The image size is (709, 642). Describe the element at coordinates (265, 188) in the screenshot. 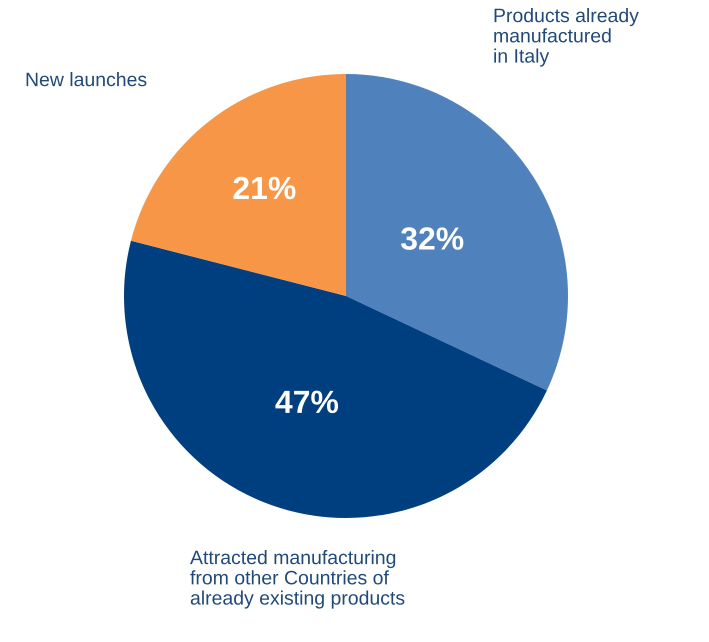

I see `data-label: 21%` at that location.